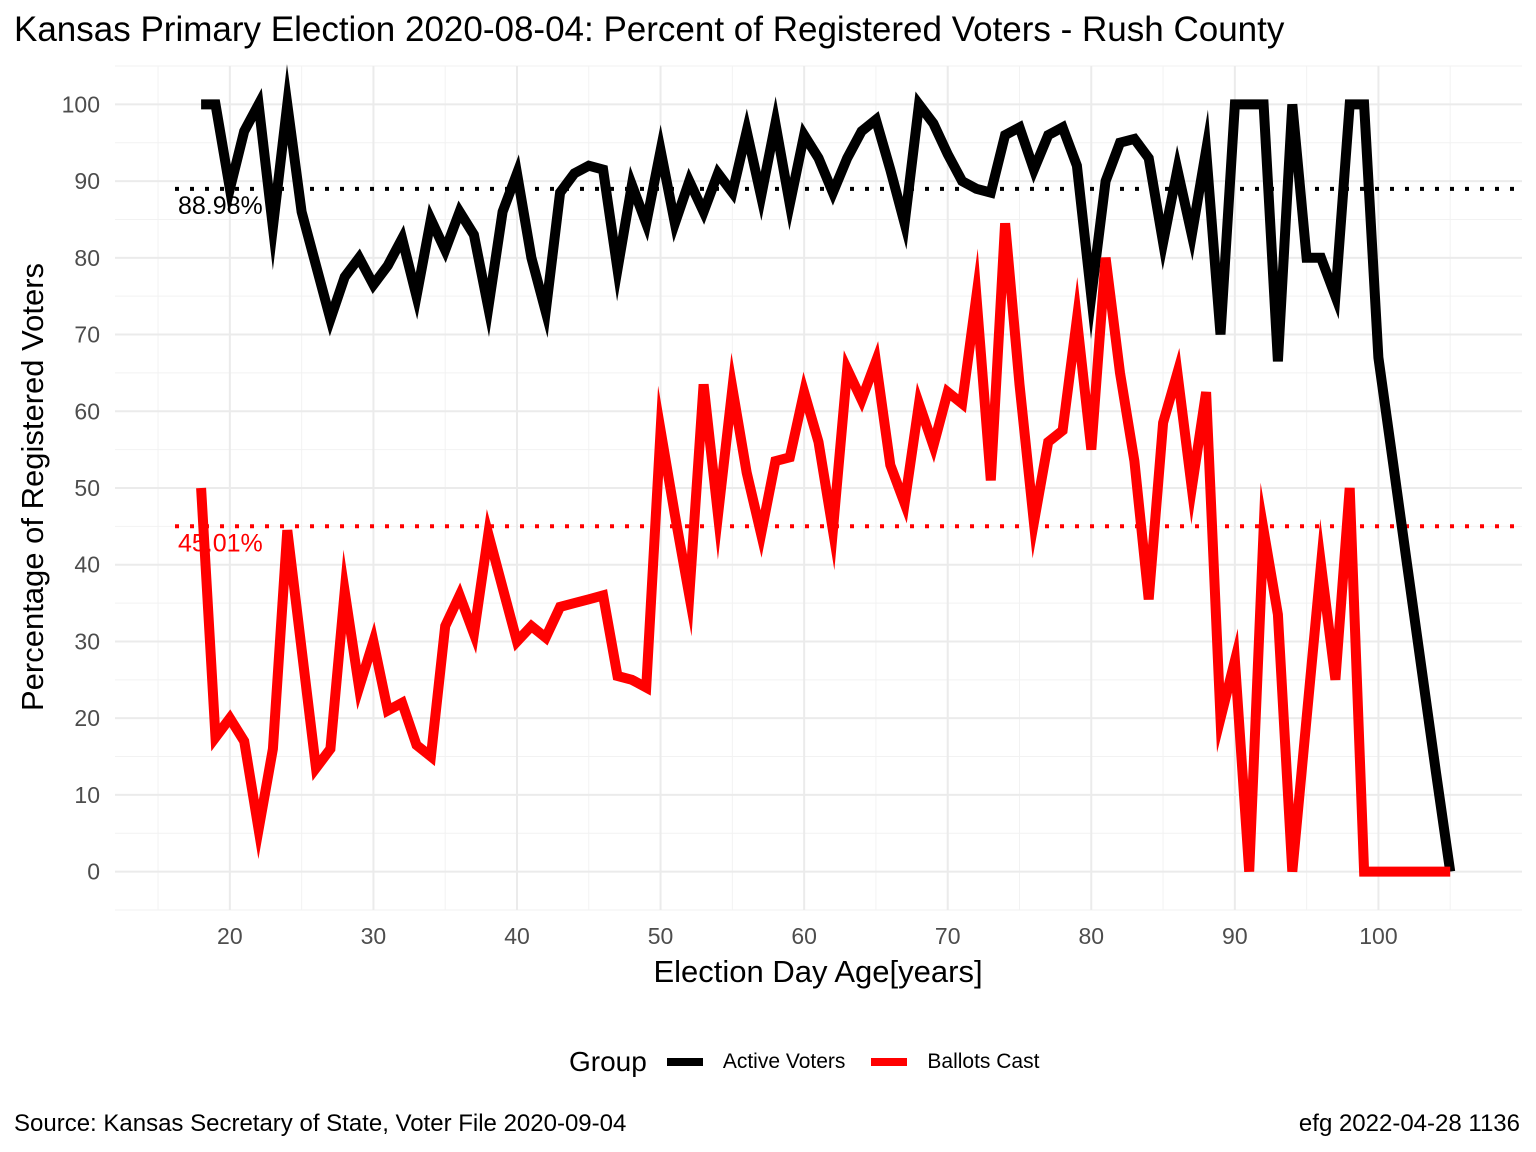 The image size is (1536, 1152). I want to click on x-tick-label: 100, so click(1378, 936).